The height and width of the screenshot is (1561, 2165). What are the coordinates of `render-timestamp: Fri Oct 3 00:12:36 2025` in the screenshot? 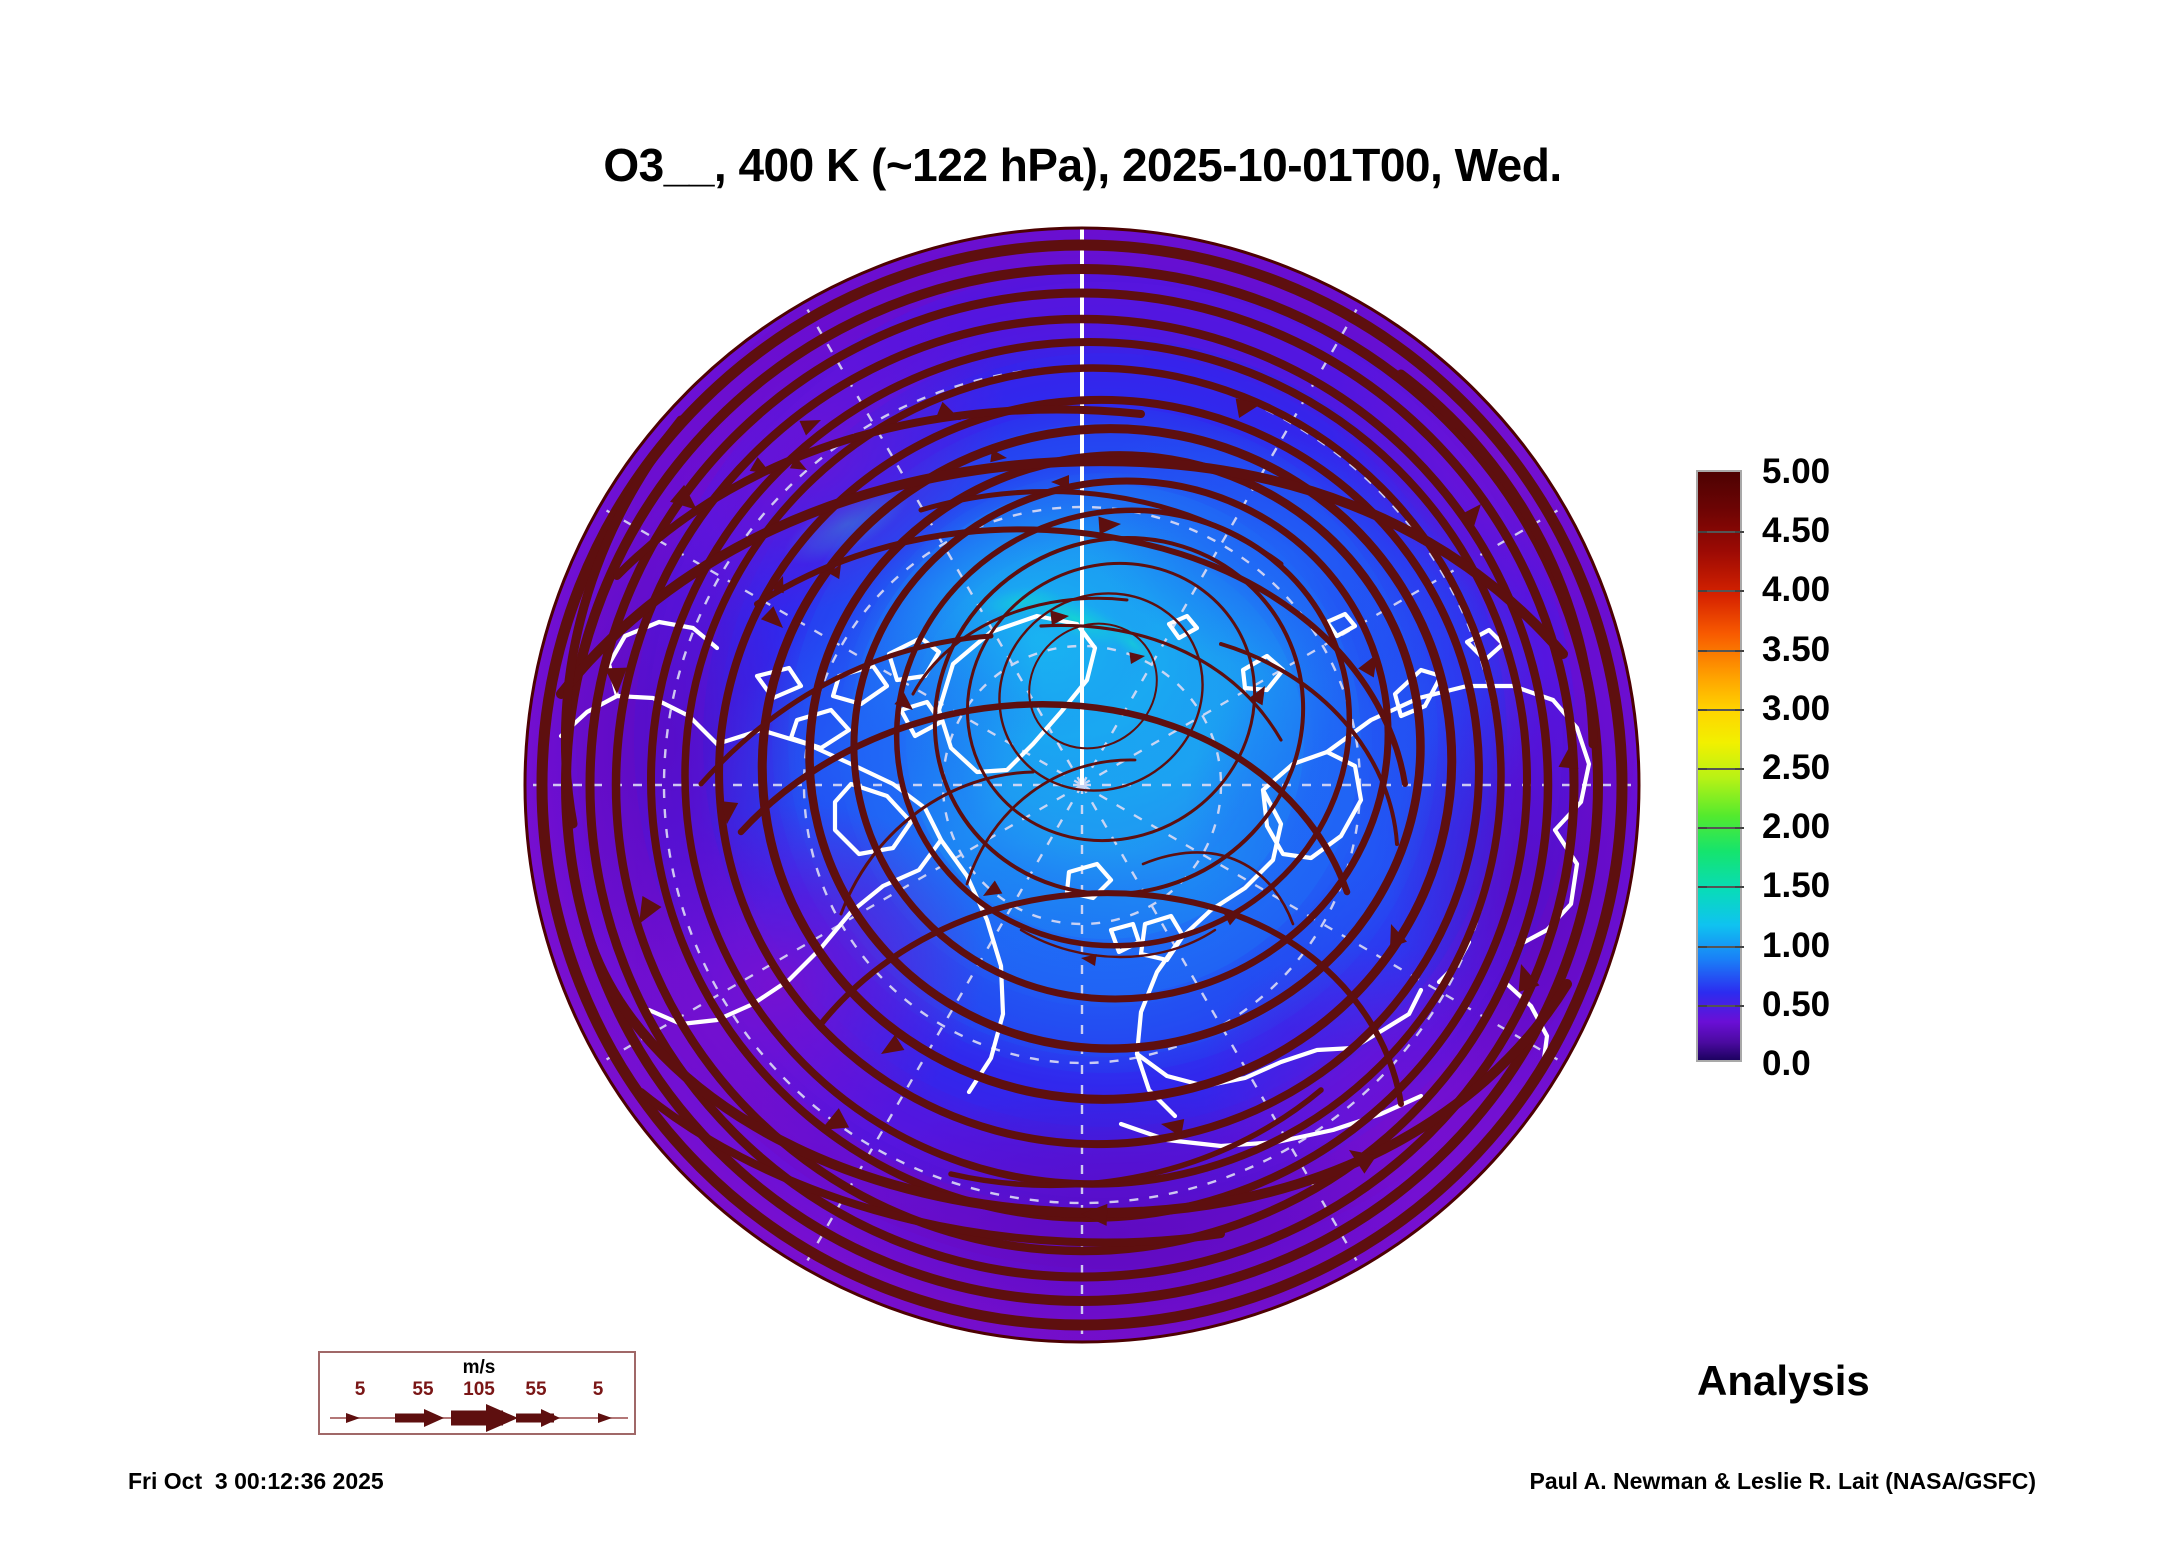 It's located at (256, 1481).